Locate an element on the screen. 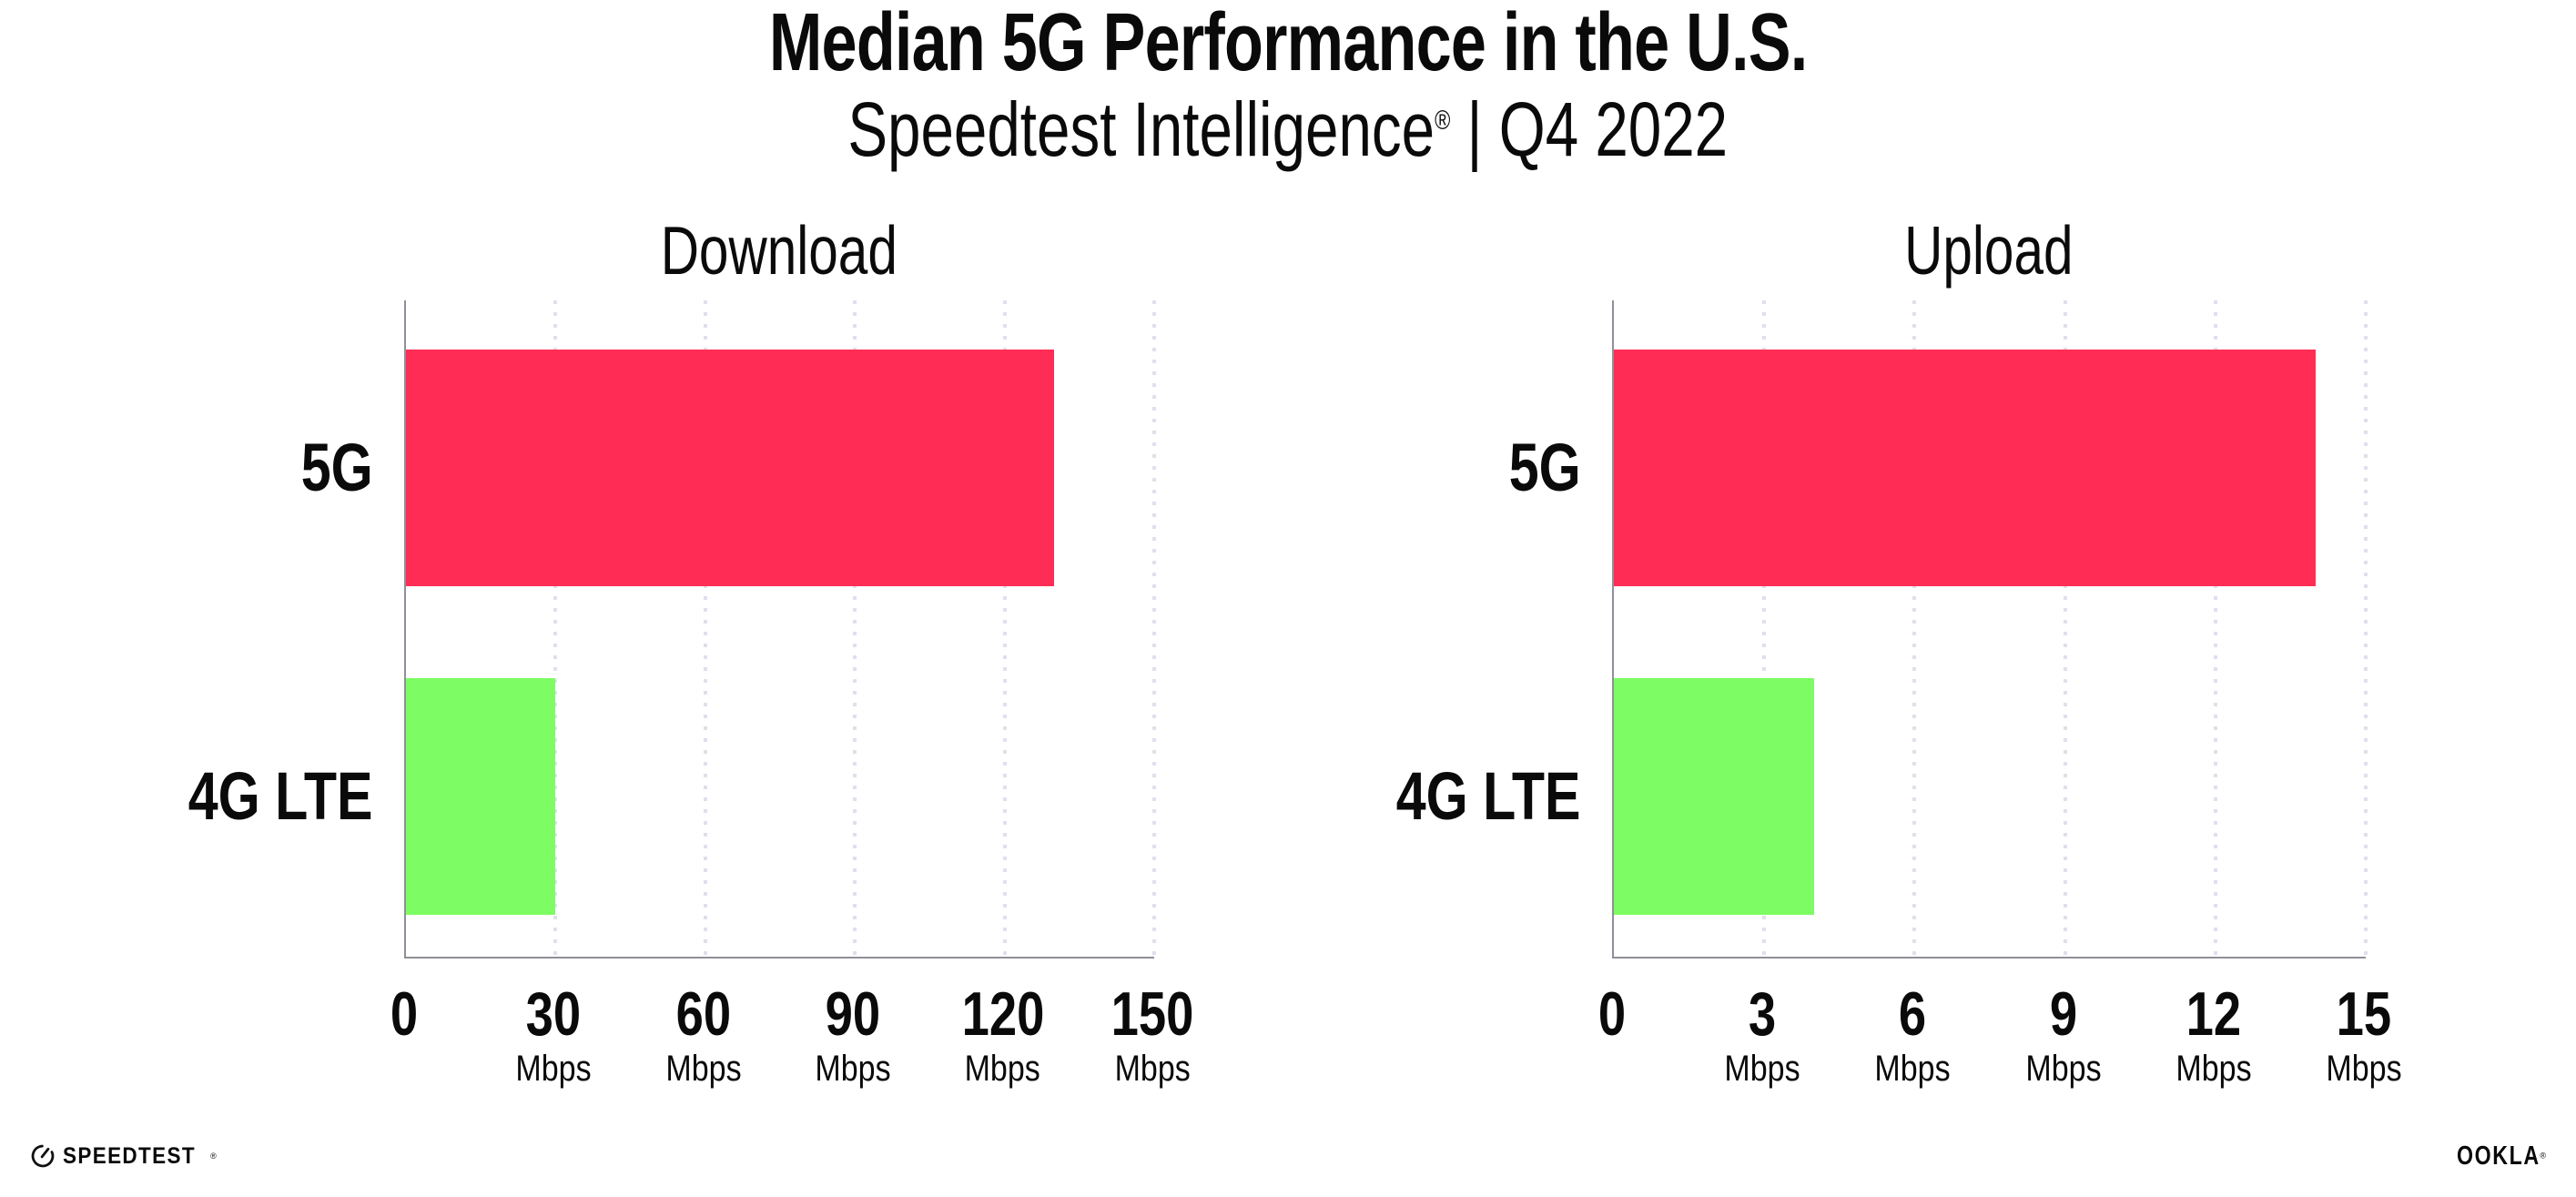 This screenshot has width=2576, height=1197. speedtest-wordmark: SPEEDTEST is located at coordinates (129, 1156).